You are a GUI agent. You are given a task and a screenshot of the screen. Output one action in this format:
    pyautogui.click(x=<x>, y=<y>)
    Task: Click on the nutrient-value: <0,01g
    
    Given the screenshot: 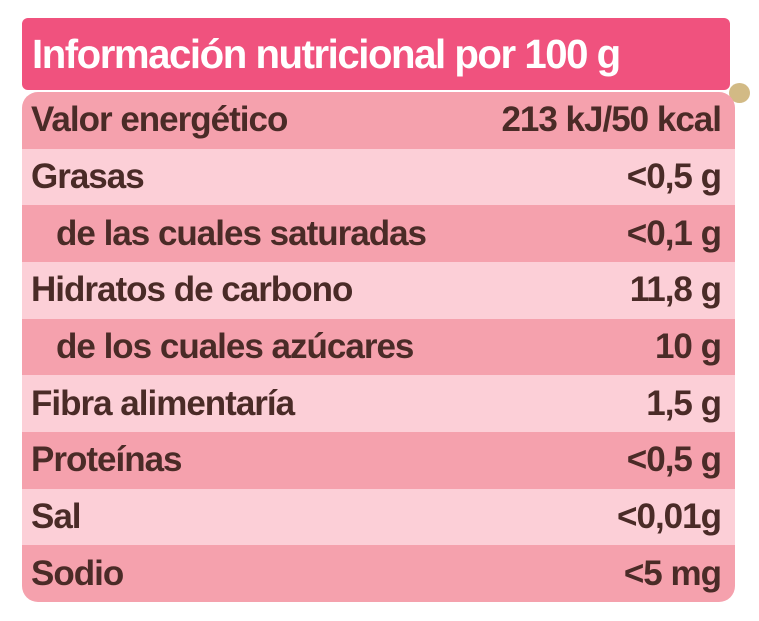 What is the action you would take?
    pyautogui.click(x=669, y=517)
    